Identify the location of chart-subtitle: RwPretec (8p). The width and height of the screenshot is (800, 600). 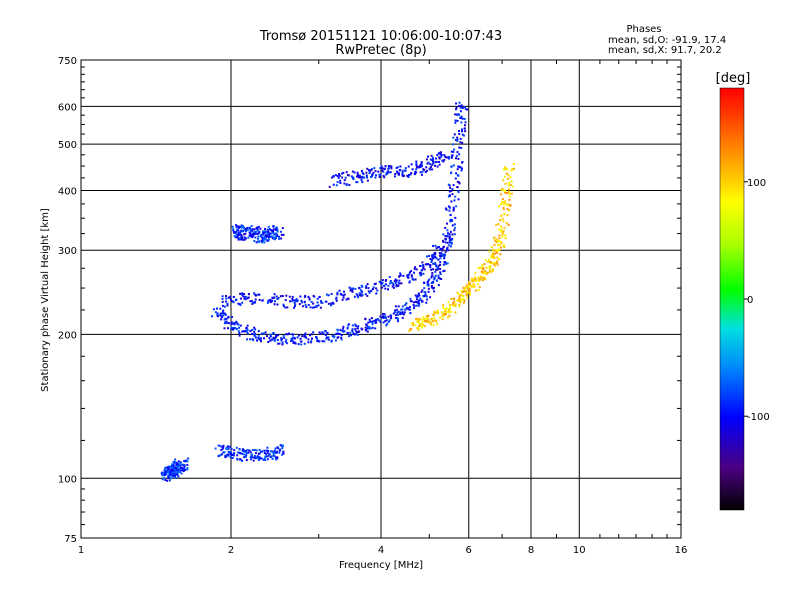
(380, 50).